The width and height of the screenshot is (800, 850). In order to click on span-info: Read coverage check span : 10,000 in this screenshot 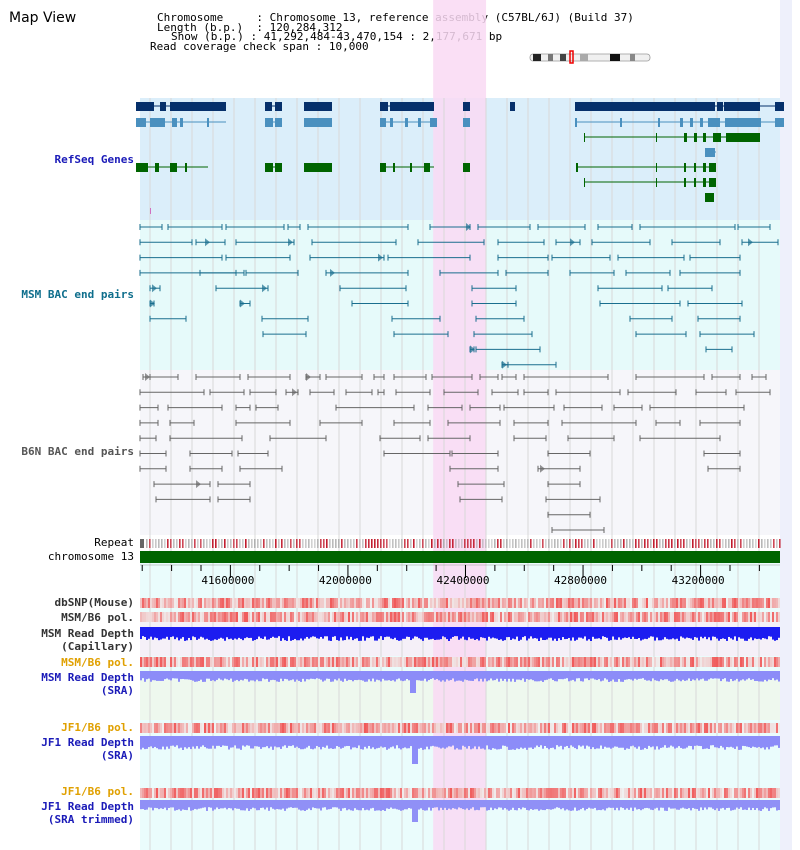, I will do `click(259, 46)`.